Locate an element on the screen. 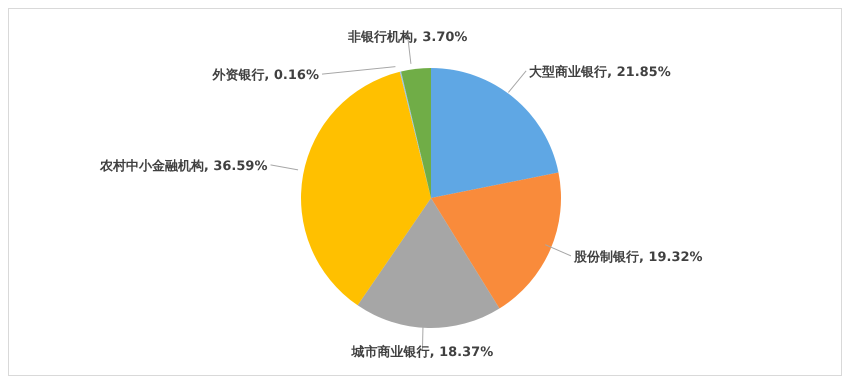 The image size is (850, 384). slice-label: 城市商业银行, 18.37% is located at coordinates (422, 352).